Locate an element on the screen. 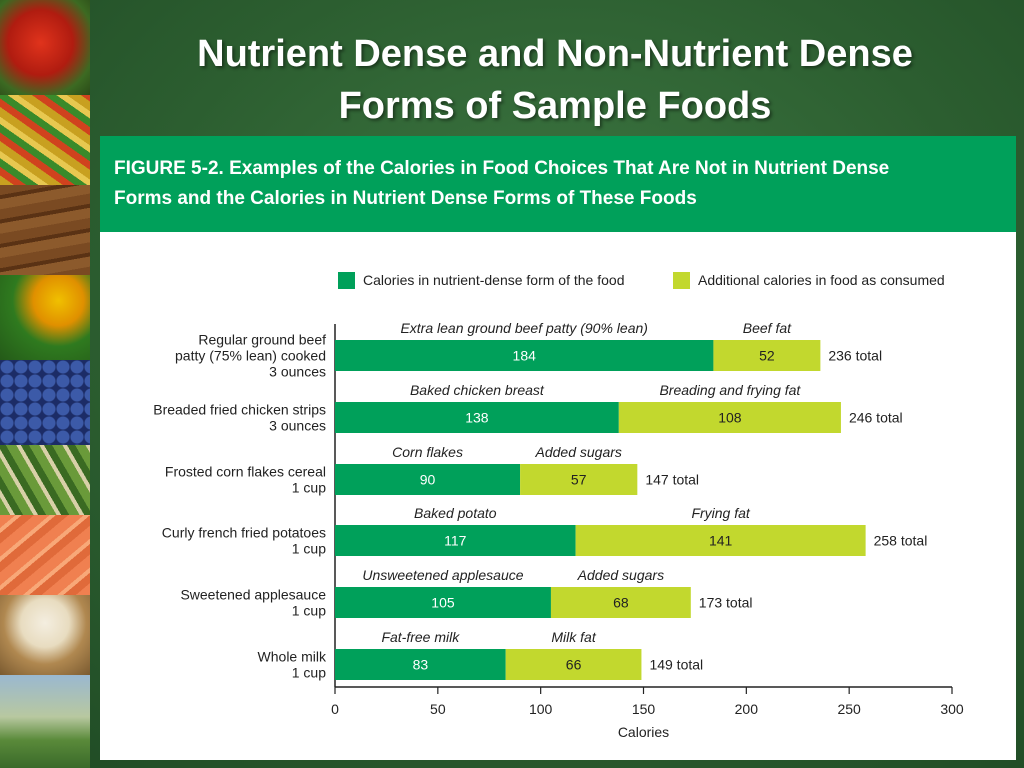  salad-photo is located at coordinates (45, 480).